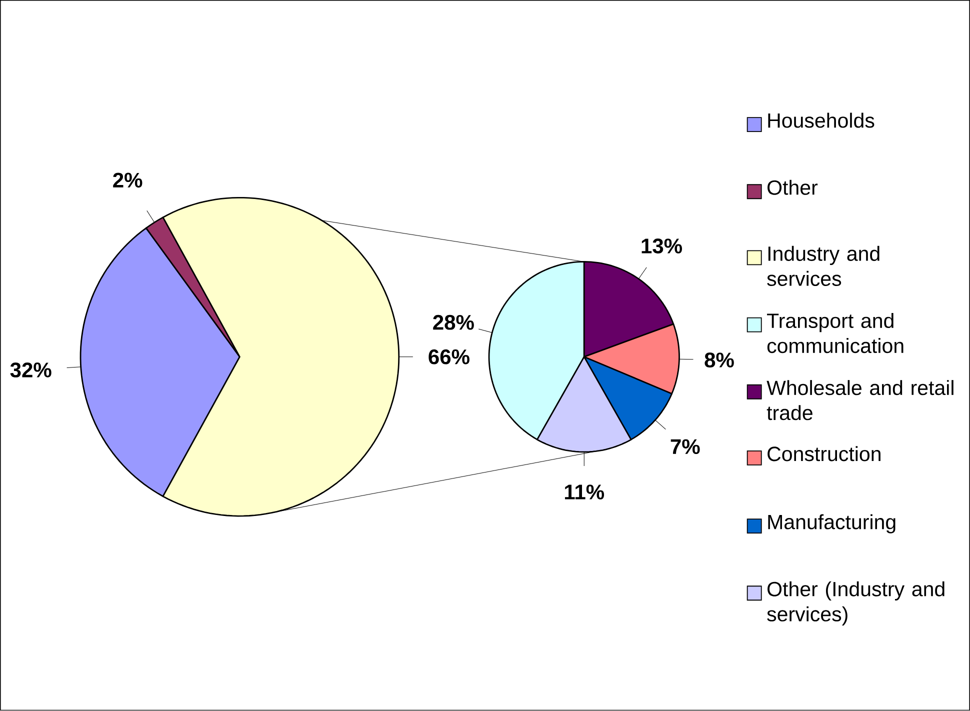 This screenshot has width=970, height=711. Describe the element at coordinates (835, 333) in the screenshot. I see `legend-label: Transport and communication` at that location.